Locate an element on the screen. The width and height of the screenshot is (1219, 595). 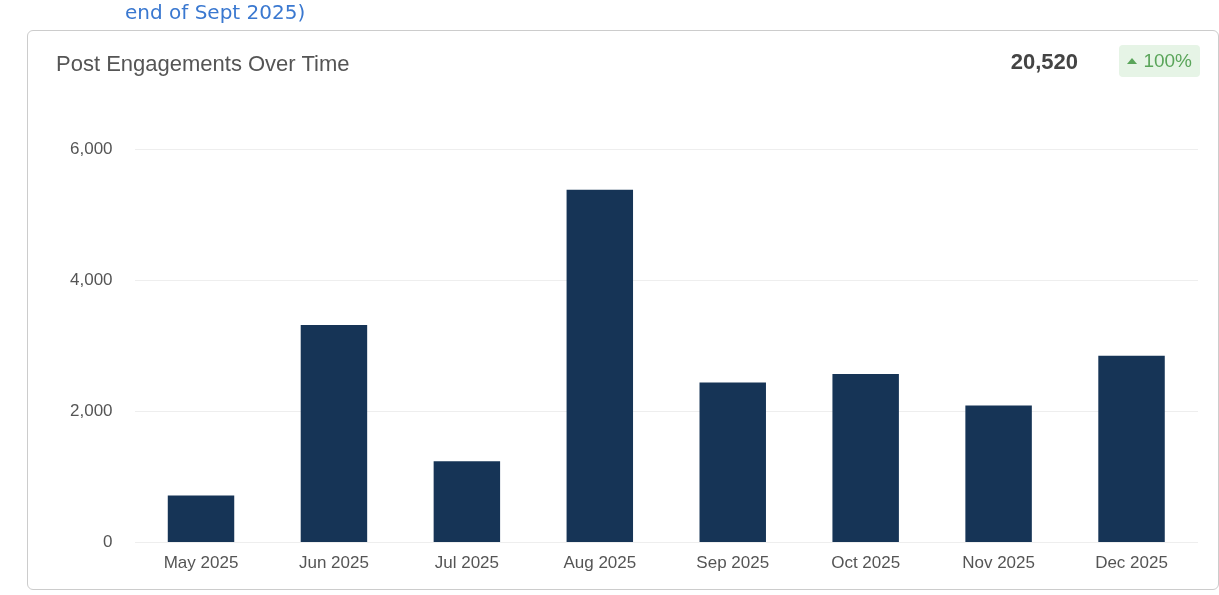
x-tick-label: Jun 2025 is located at coordinates (333, 563).